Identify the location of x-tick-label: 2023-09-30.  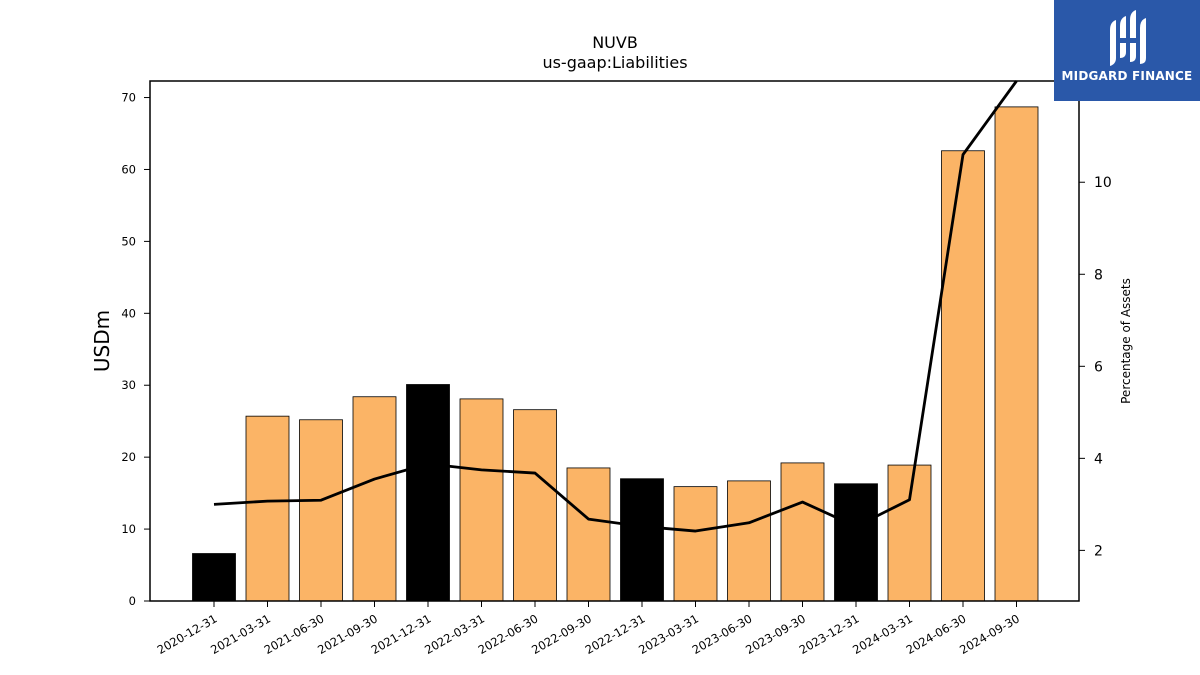
(775, 634).